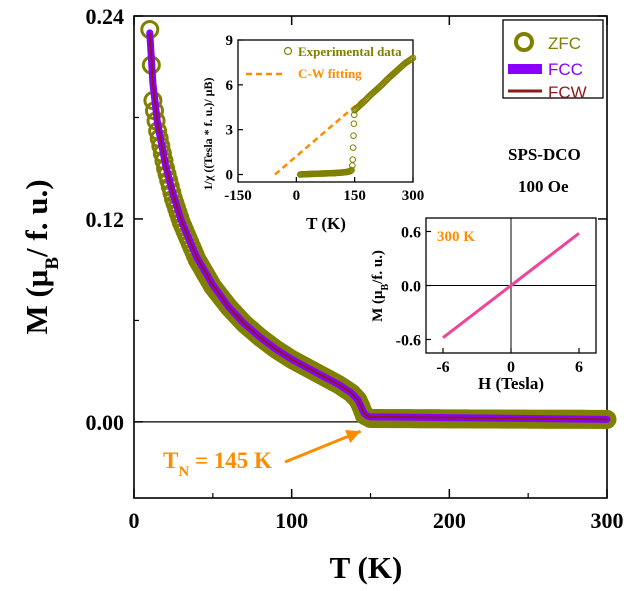 This screenshot has width=630, height=591. Describe the element at coordinates (579, 367) in the screenshot. I see `inset2-x-tick-label: 6` at that location.